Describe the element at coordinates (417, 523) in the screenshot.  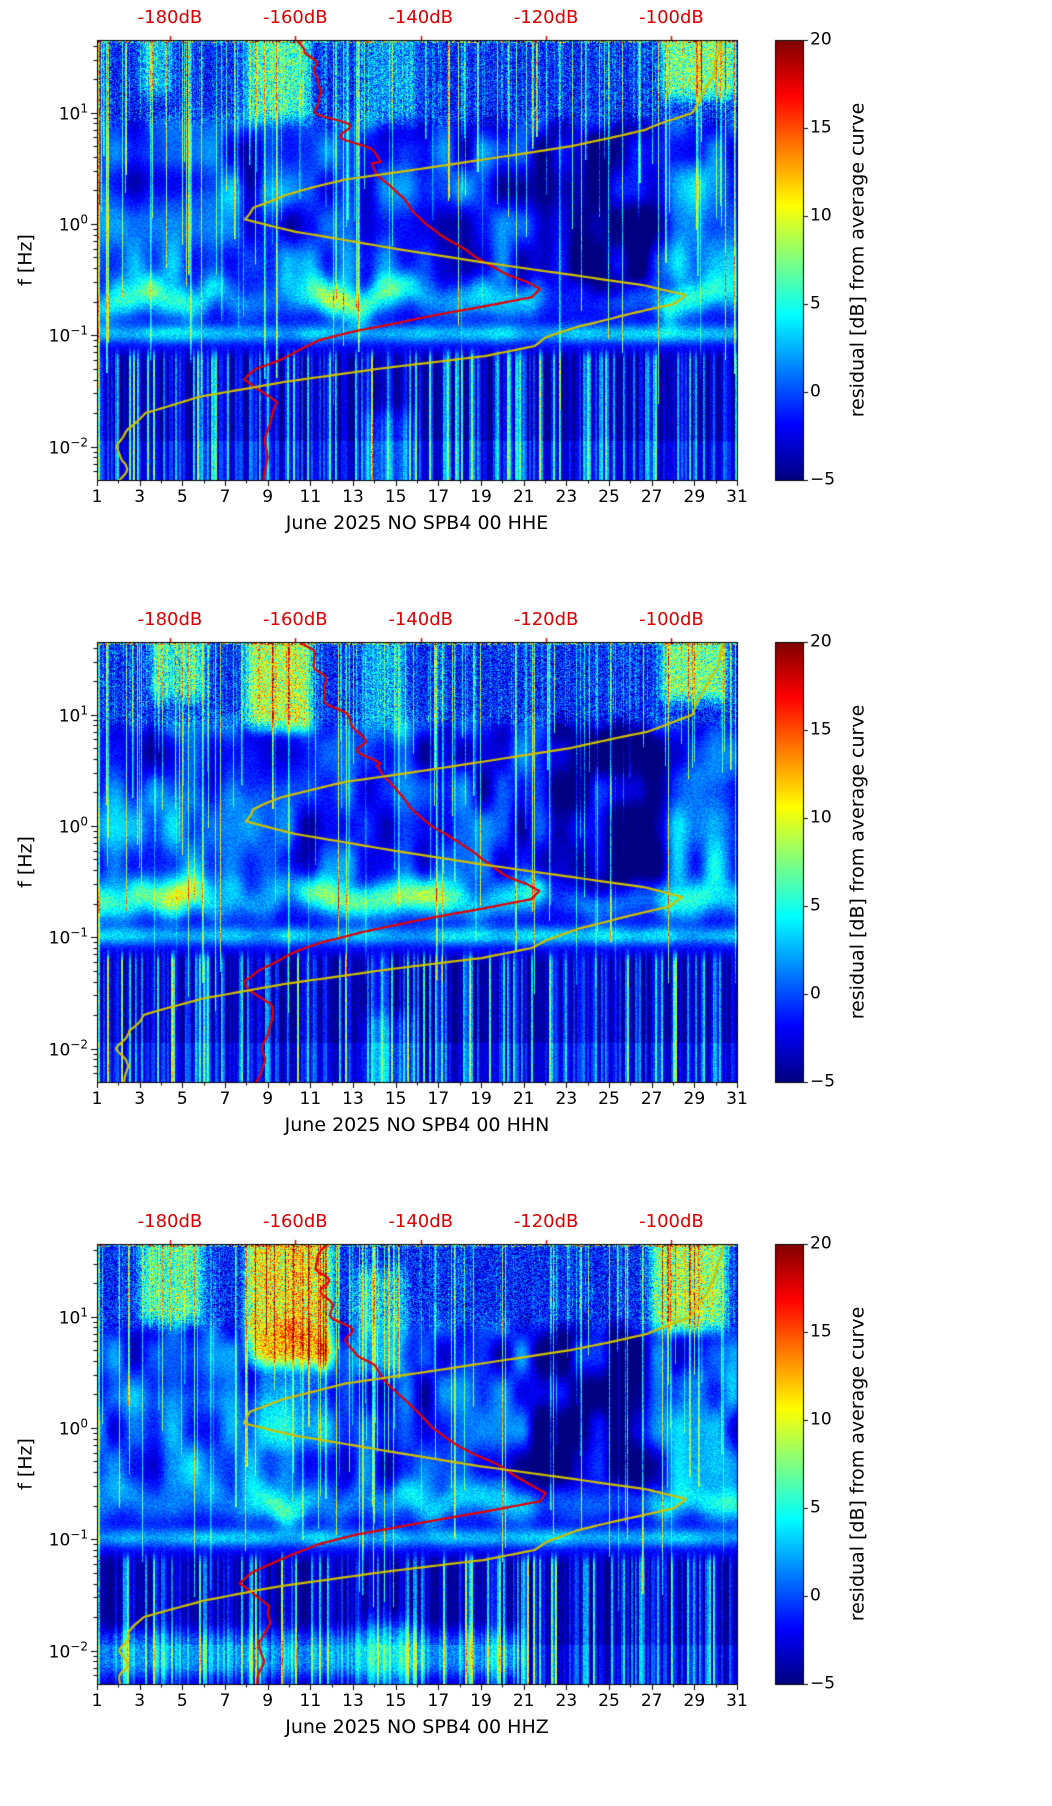
I see `x-axis-label: June 2025 NO SPB4 00 HHE` at that location.